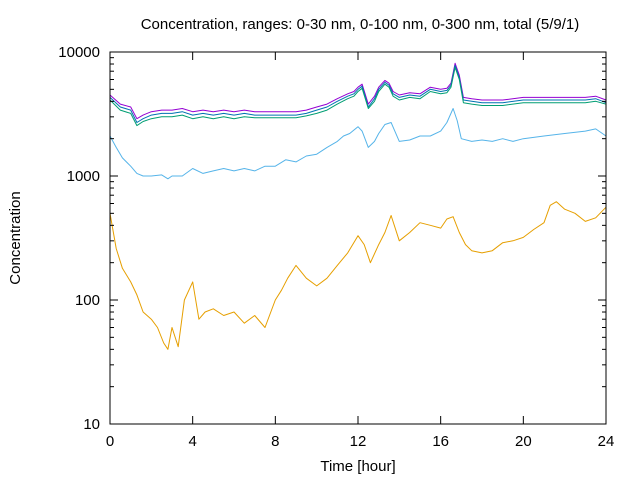 The height and width of the screenshot is (480, 640). What do you see at coordinates (87, 300) in the screenshot?
I see `y-tick-label: 100` at bounding box center [87, 300].